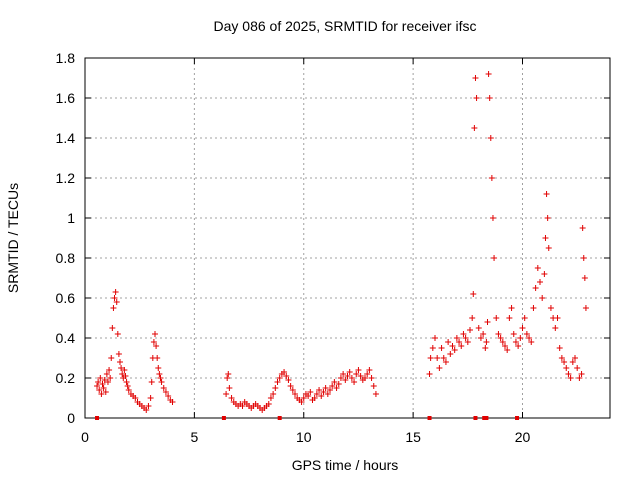 The image size is (640, 480). Describe the element at coordinates (194, 437) in the screenshot. I see `x-tick-label: 5` at that location.